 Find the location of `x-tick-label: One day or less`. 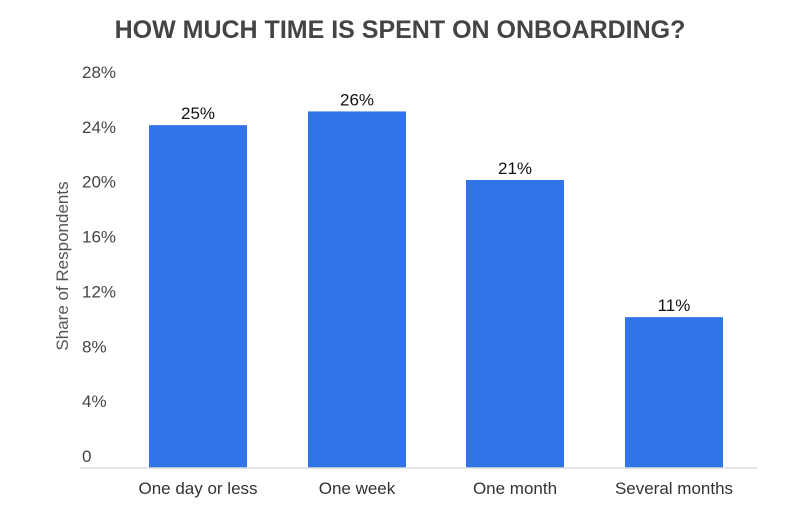

x-tick-label: One day or less is located at coordinates (197, 488).